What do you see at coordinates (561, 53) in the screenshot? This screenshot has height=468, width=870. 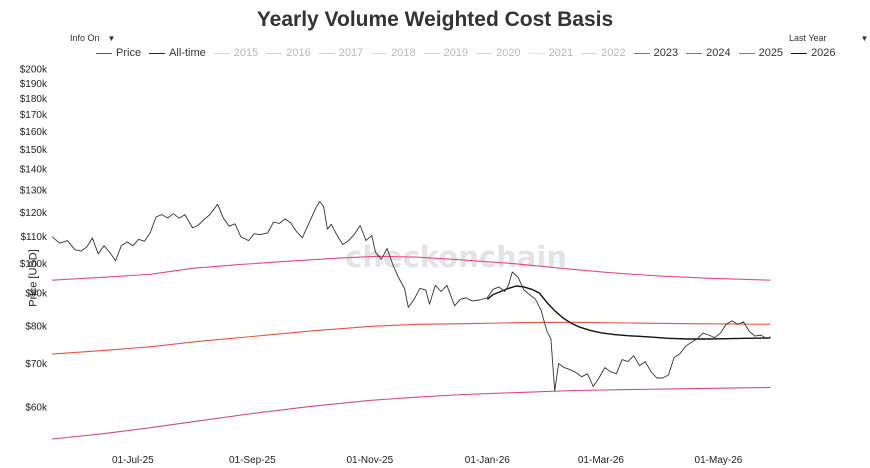 I see `legend-label: 2021` at bounding box center [561, 53].